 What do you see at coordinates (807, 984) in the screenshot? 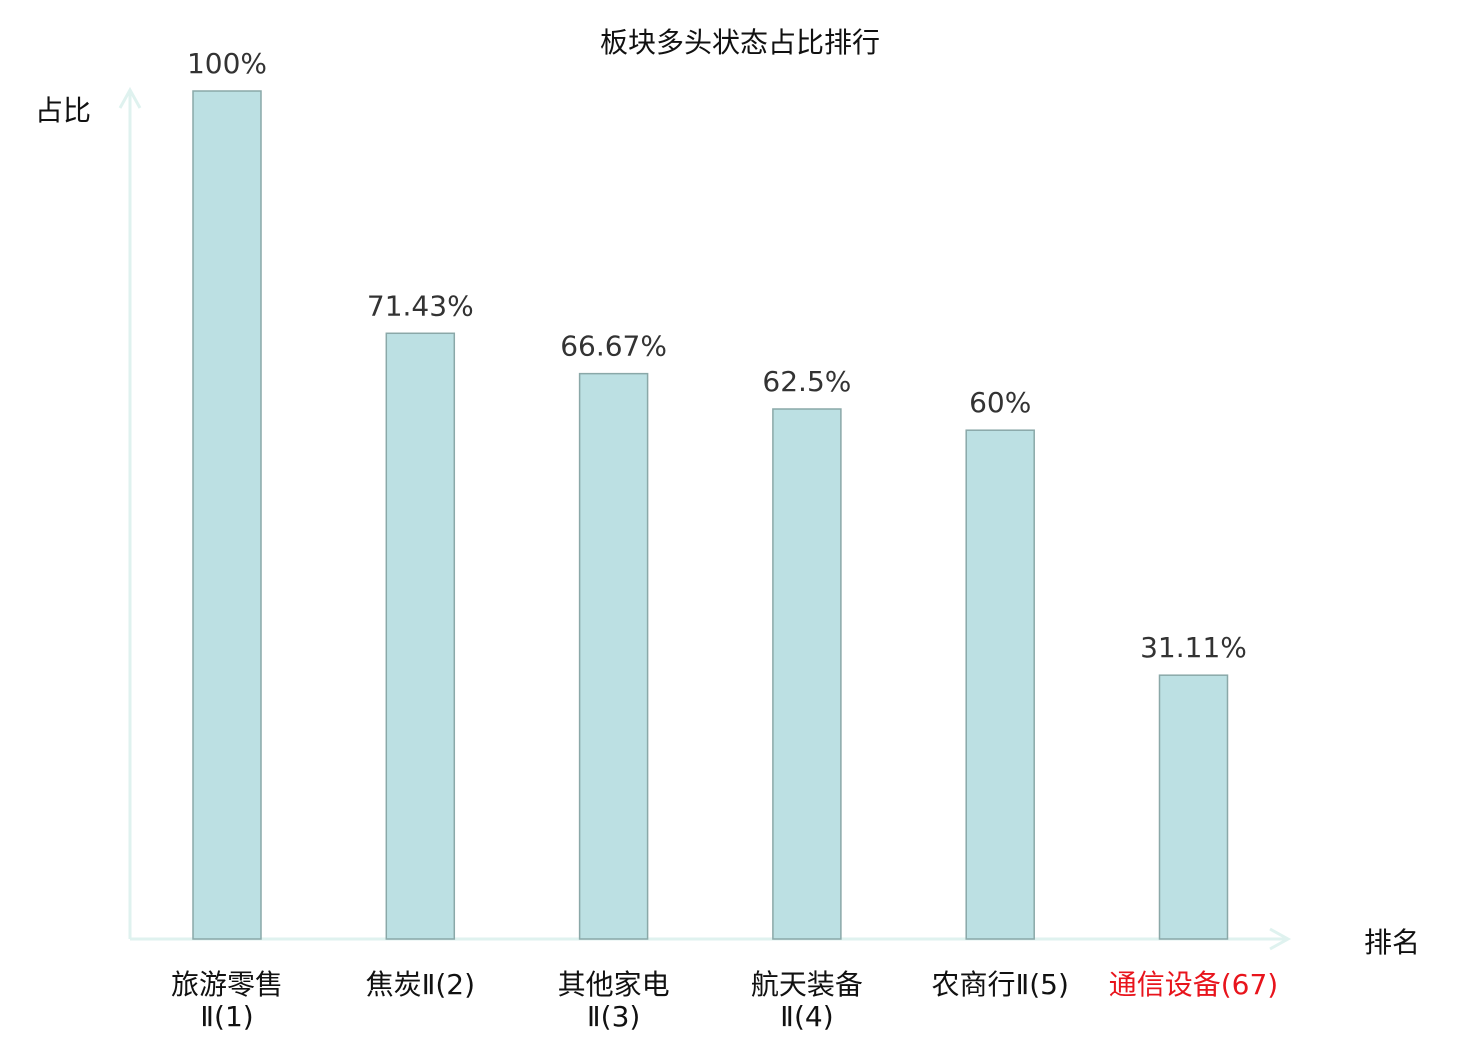
I see `x-tick-label: 航天装备` at bounding box center [807, 984].